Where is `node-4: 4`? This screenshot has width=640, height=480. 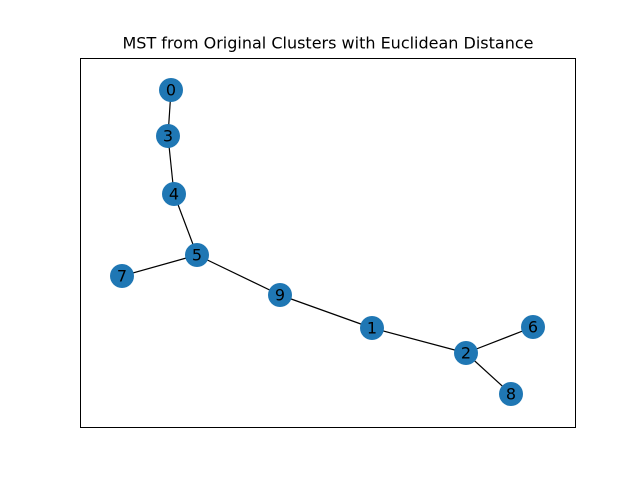 node-4: 4 is located at coordinates (174, 194).